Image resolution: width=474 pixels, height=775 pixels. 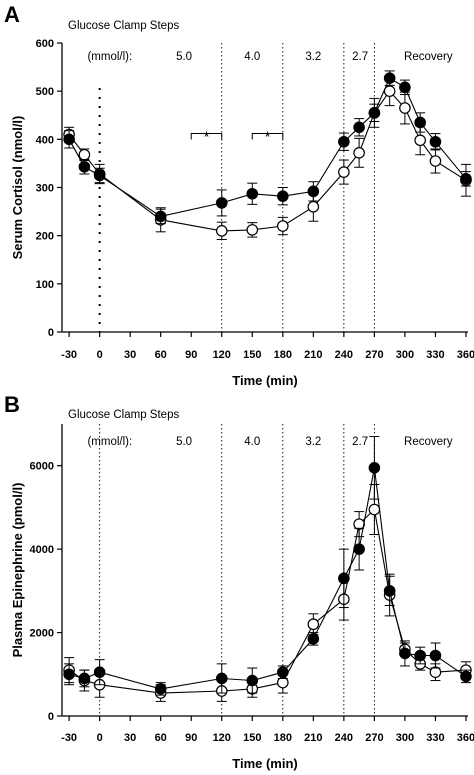 What do you see at coordinates (45, 237) in the screenshot?
I see `y-tick-label: 200` at bounding box center [45, 237].